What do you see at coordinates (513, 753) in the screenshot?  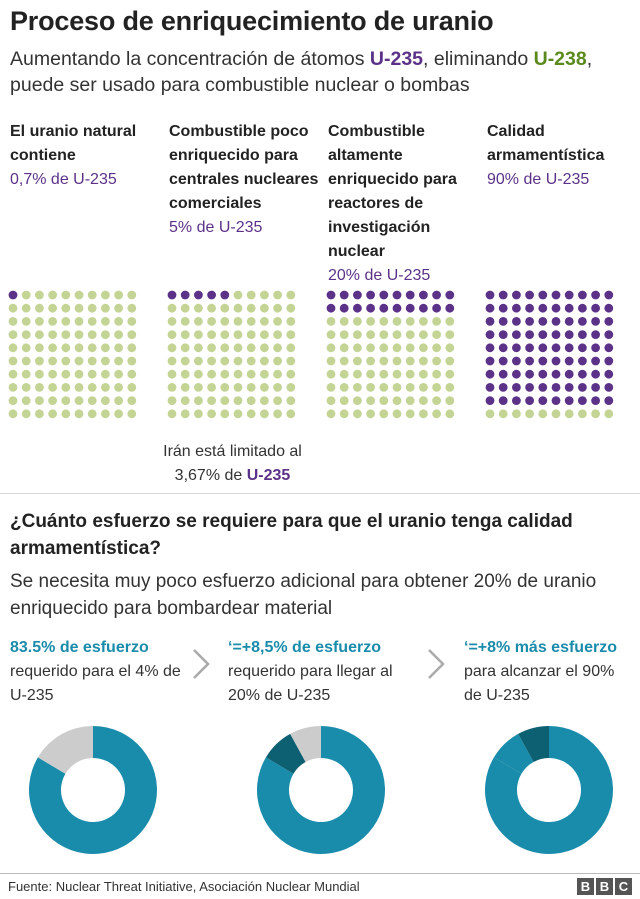 I see `donut-slice` at bounding box center [513, 753].